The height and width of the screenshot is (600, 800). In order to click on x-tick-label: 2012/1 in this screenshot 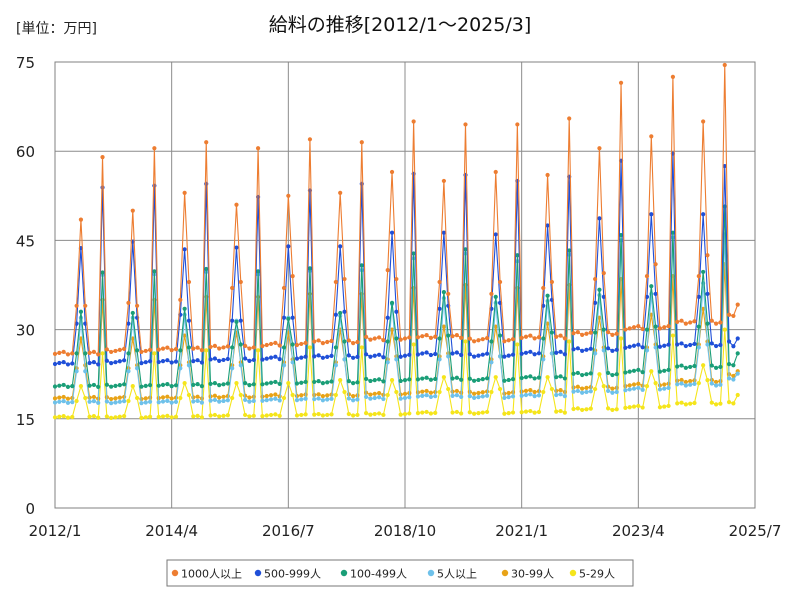, I will do `click(55, 531)`.